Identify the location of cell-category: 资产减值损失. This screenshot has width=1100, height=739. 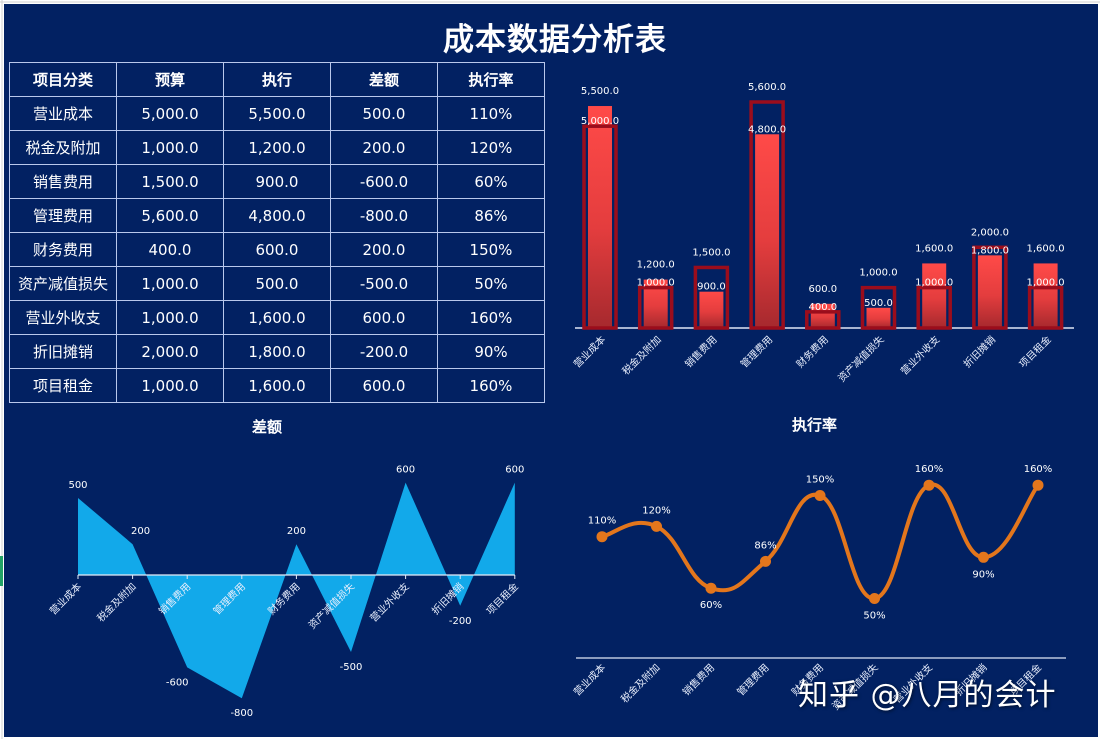
(63, 283).